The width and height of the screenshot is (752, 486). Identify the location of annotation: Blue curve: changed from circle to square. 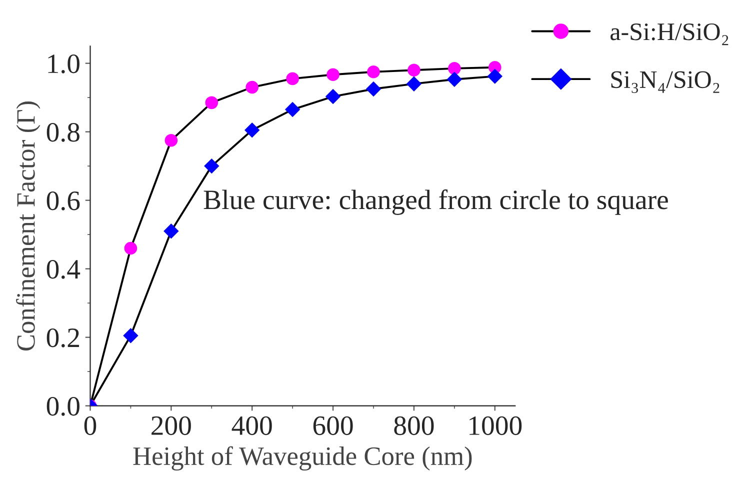
(436, 202).